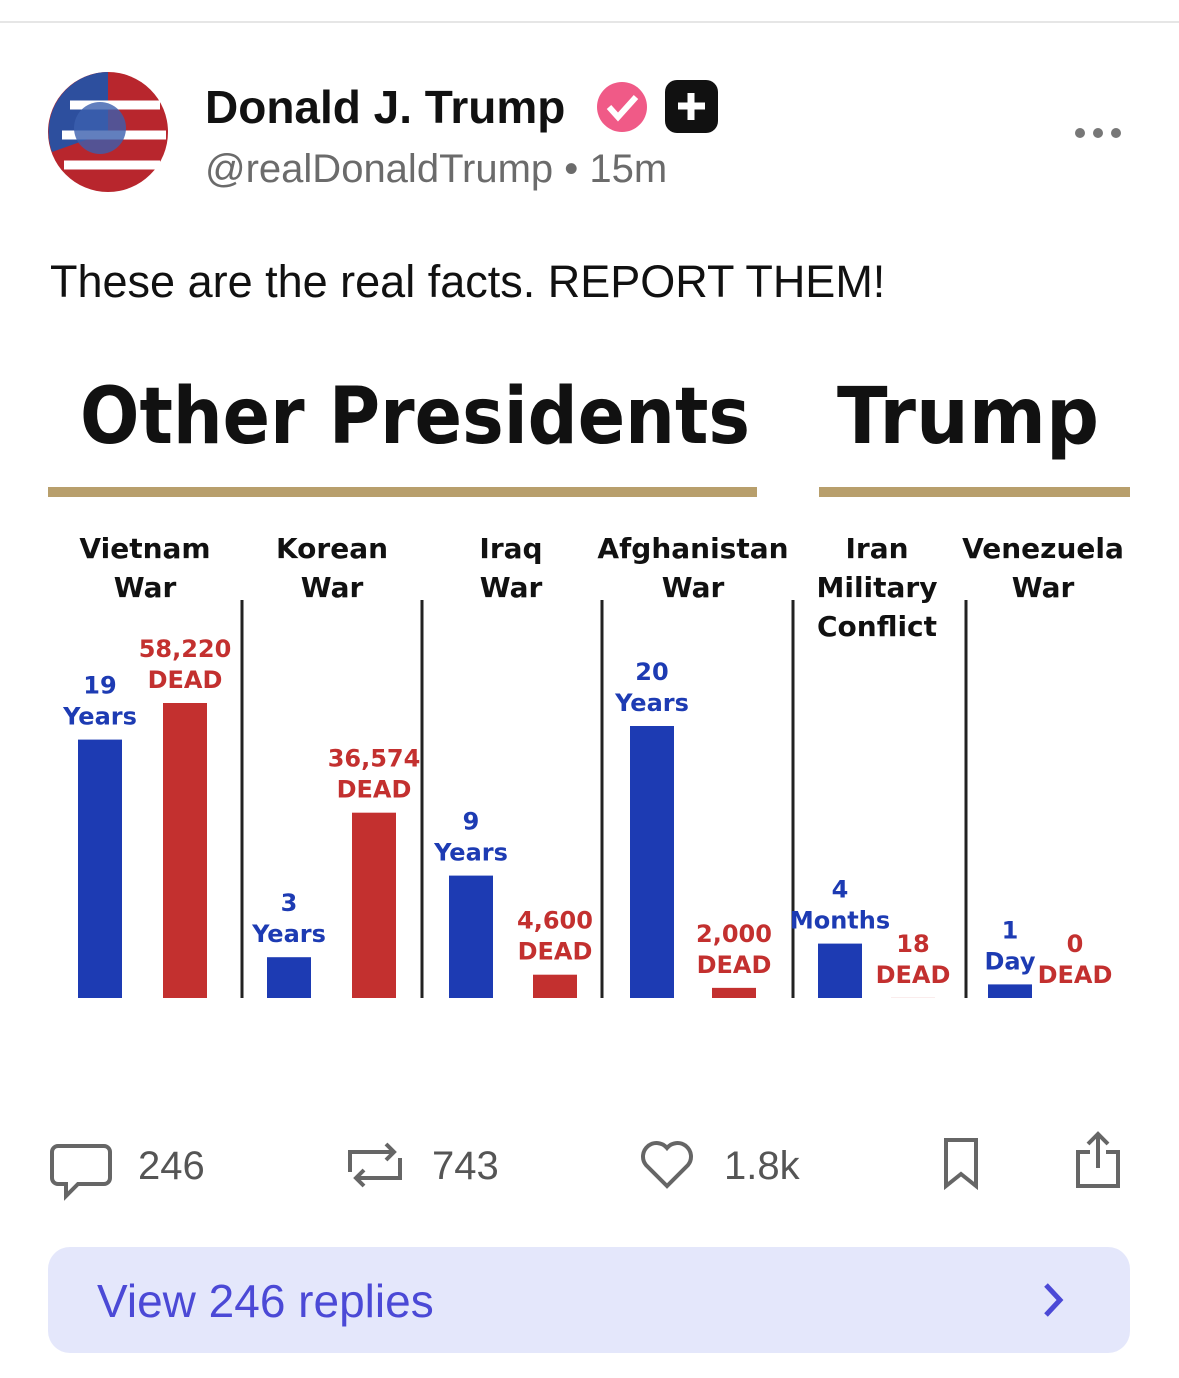 This screenshot has height=1378, width=1179. I want to click on like-count: 1.8k, so click(762, 1166).